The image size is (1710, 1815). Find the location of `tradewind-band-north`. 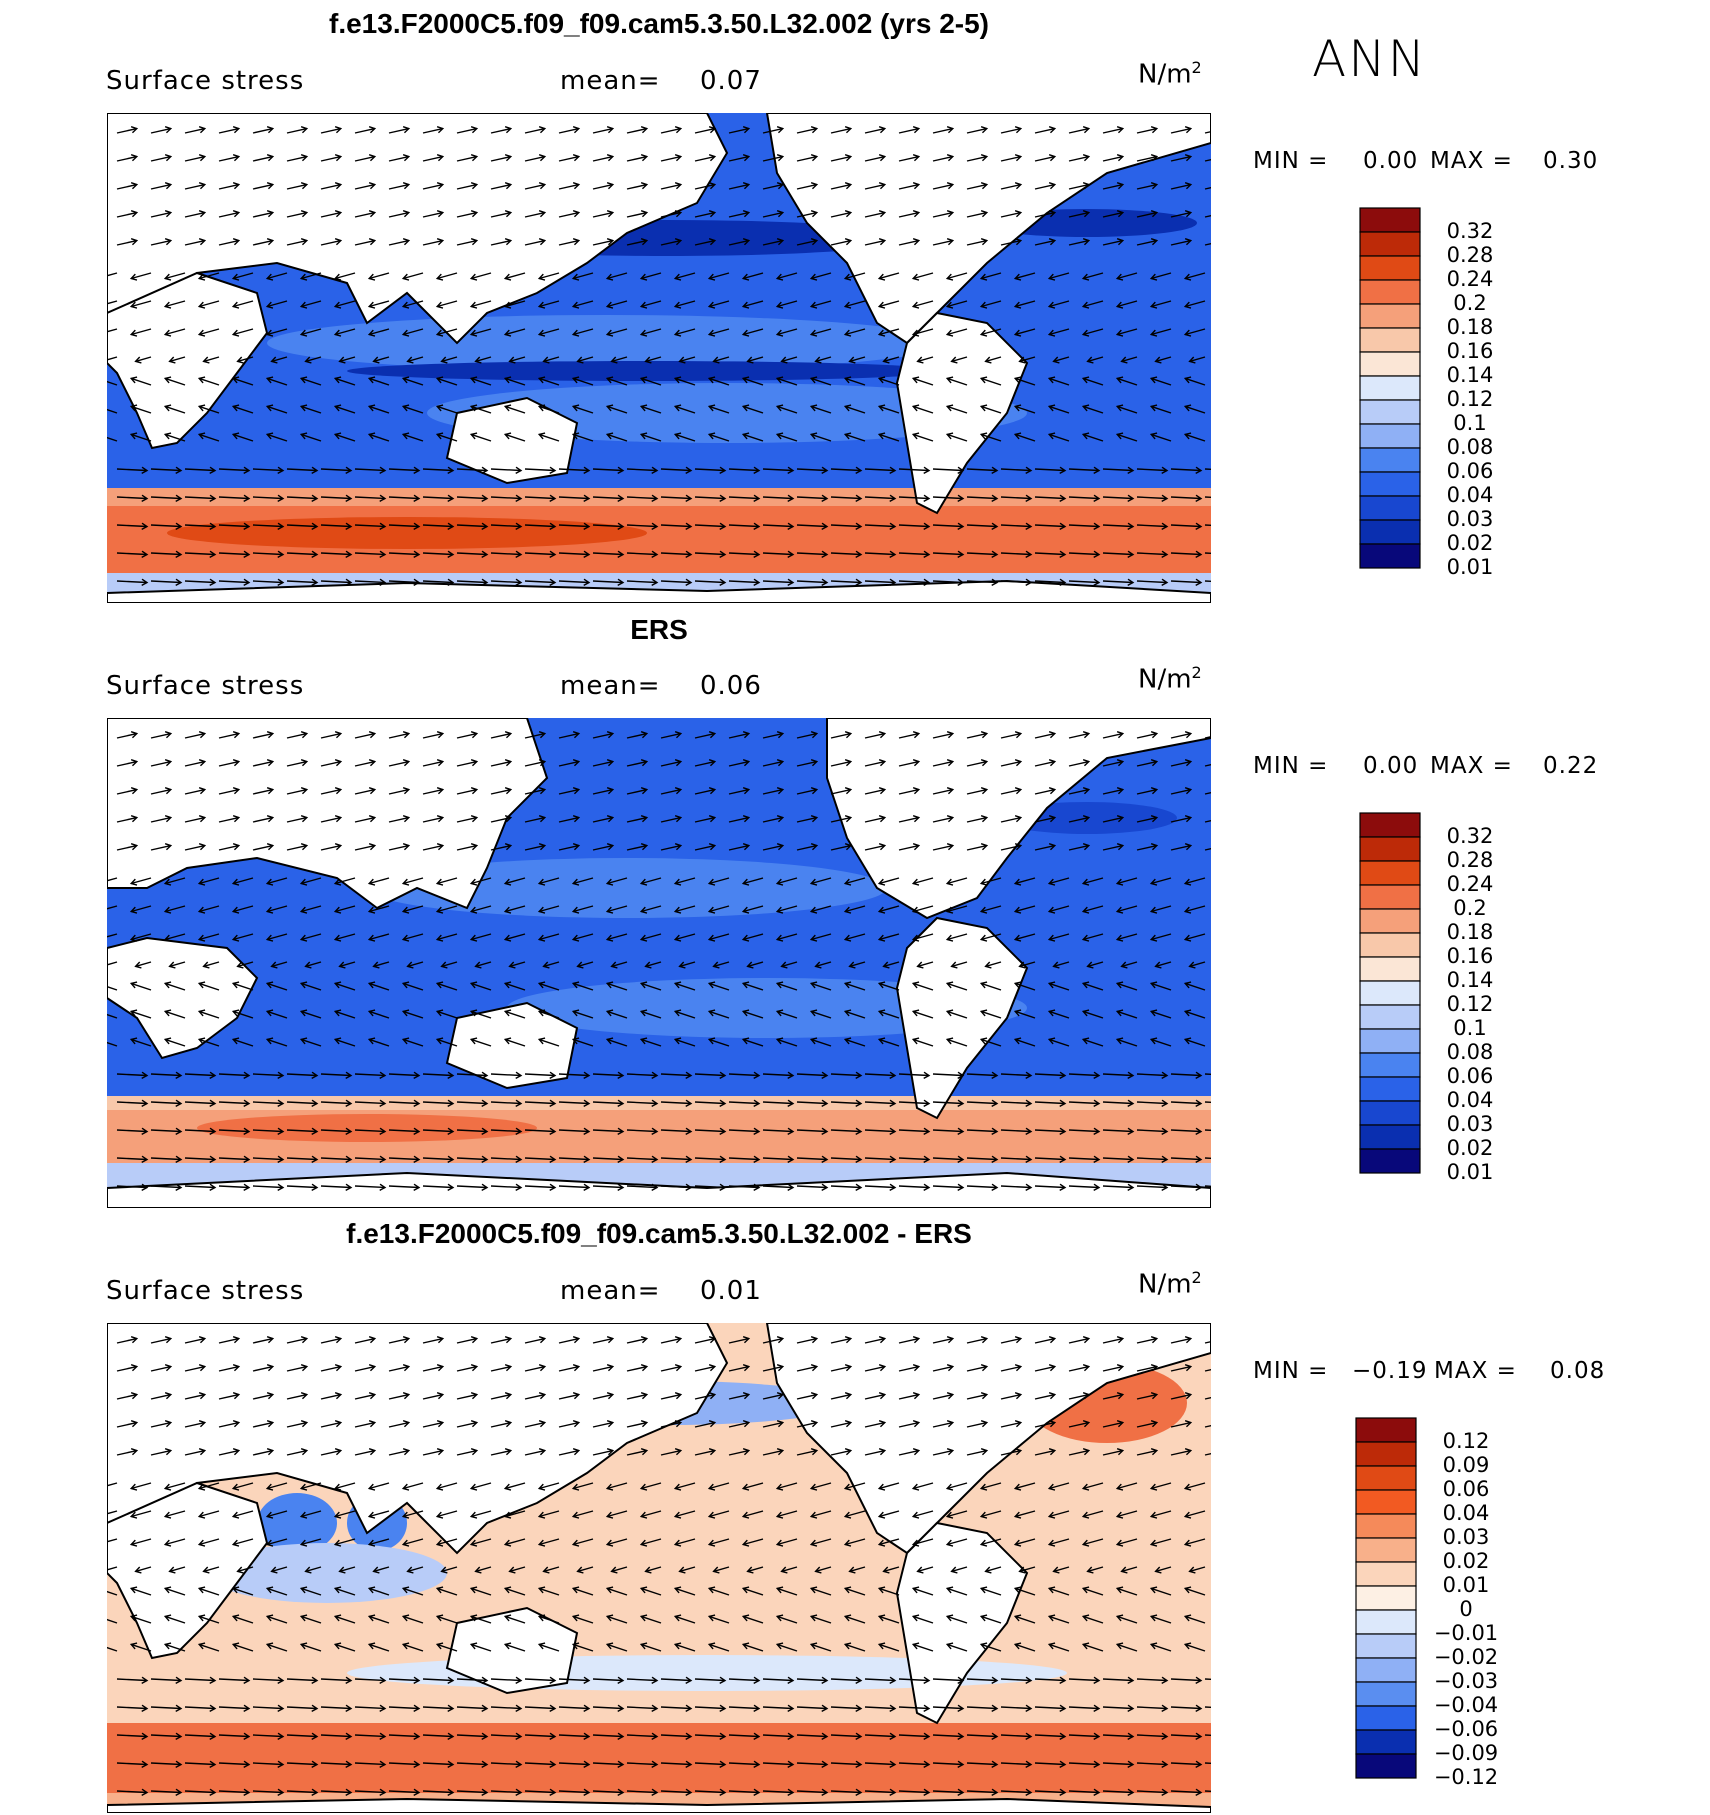

tradewind-band-north is located at coordinates (607, 343).